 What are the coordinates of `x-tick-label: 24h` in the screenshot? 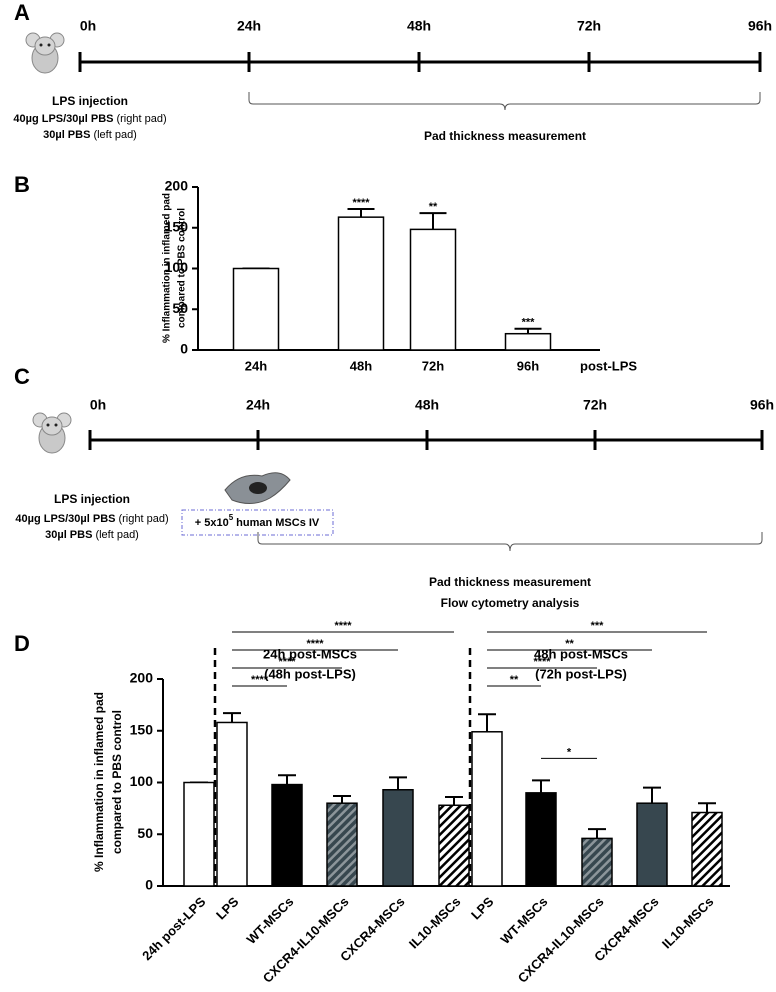 It's located at (256, 365).